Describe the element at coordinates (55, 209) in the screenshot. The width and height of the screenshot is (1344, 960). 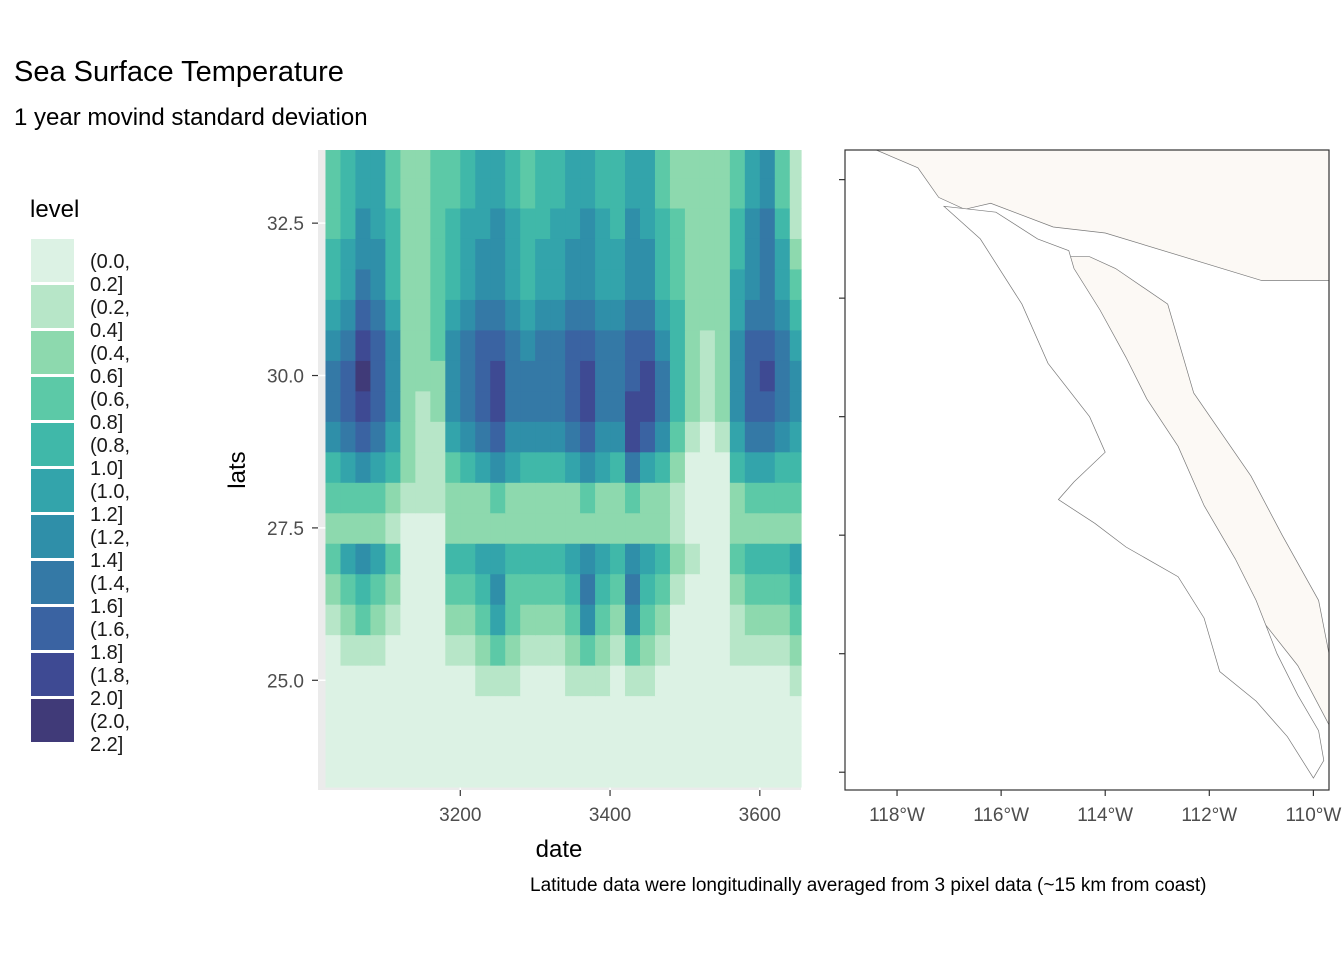
I see `legend-title: level` at that location.